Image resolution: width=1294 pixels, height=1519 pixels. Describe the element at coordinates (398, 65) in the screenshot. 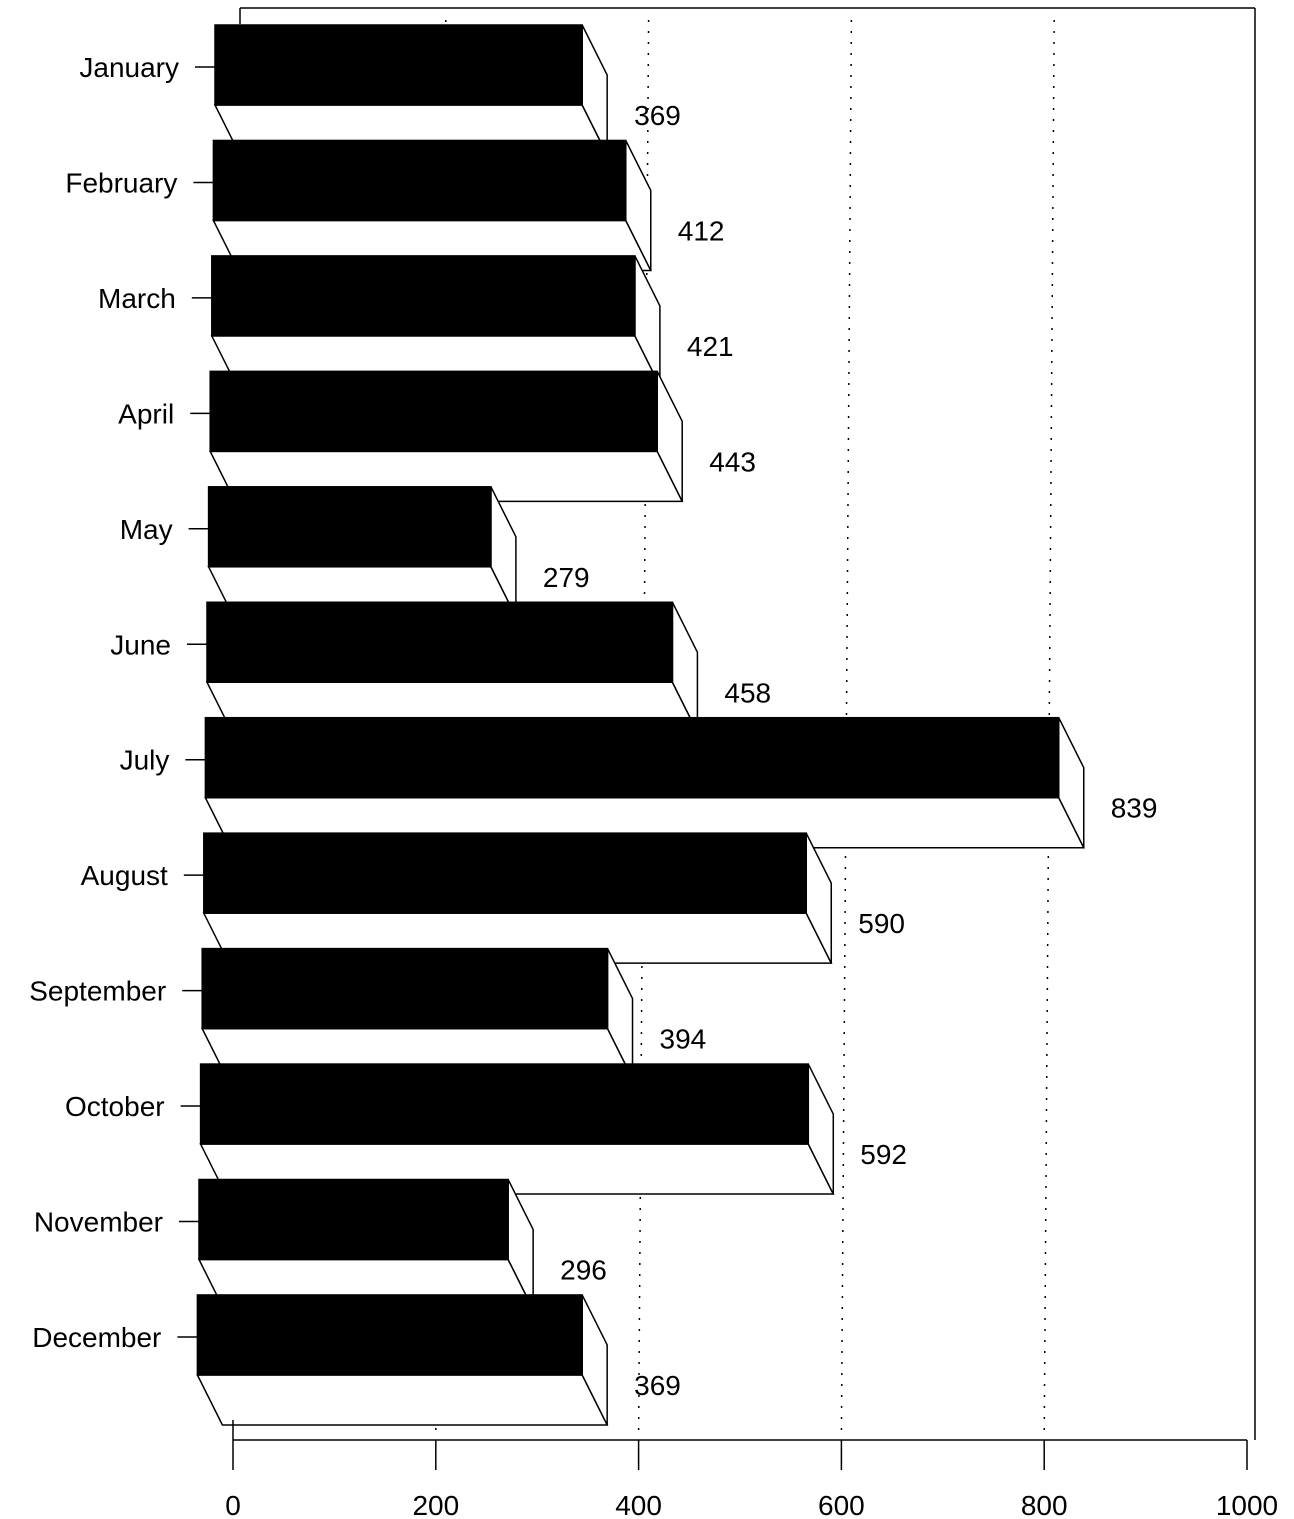

I see `bar-front-face-january` at that location.